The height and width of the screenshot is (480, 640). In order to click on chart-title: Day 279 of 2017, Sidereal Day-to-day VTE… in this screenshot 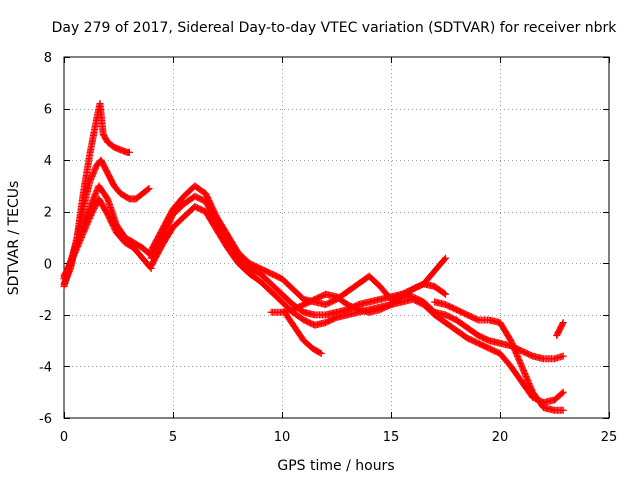, I will do `click(335, 28)`.